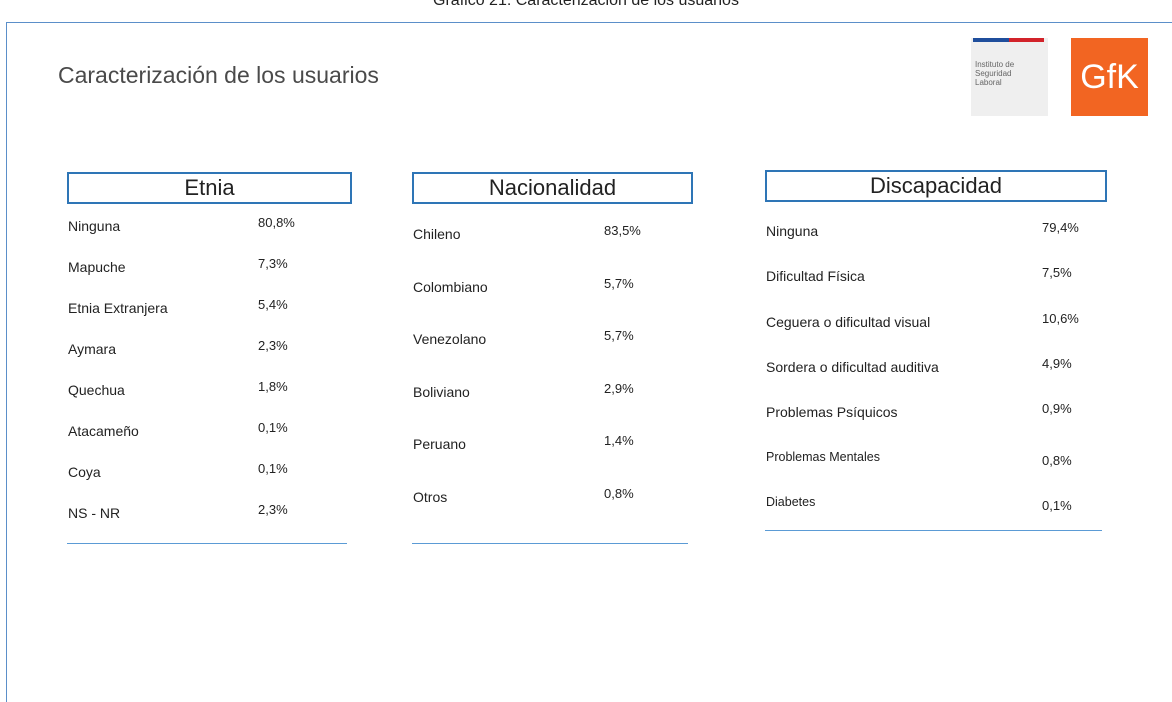 The height and width of the screenshot is (702, 1172). Describe the element at coordinates (832, 412) in the screenshot. I see `row-label: Problemas Psíquicos` at that location.